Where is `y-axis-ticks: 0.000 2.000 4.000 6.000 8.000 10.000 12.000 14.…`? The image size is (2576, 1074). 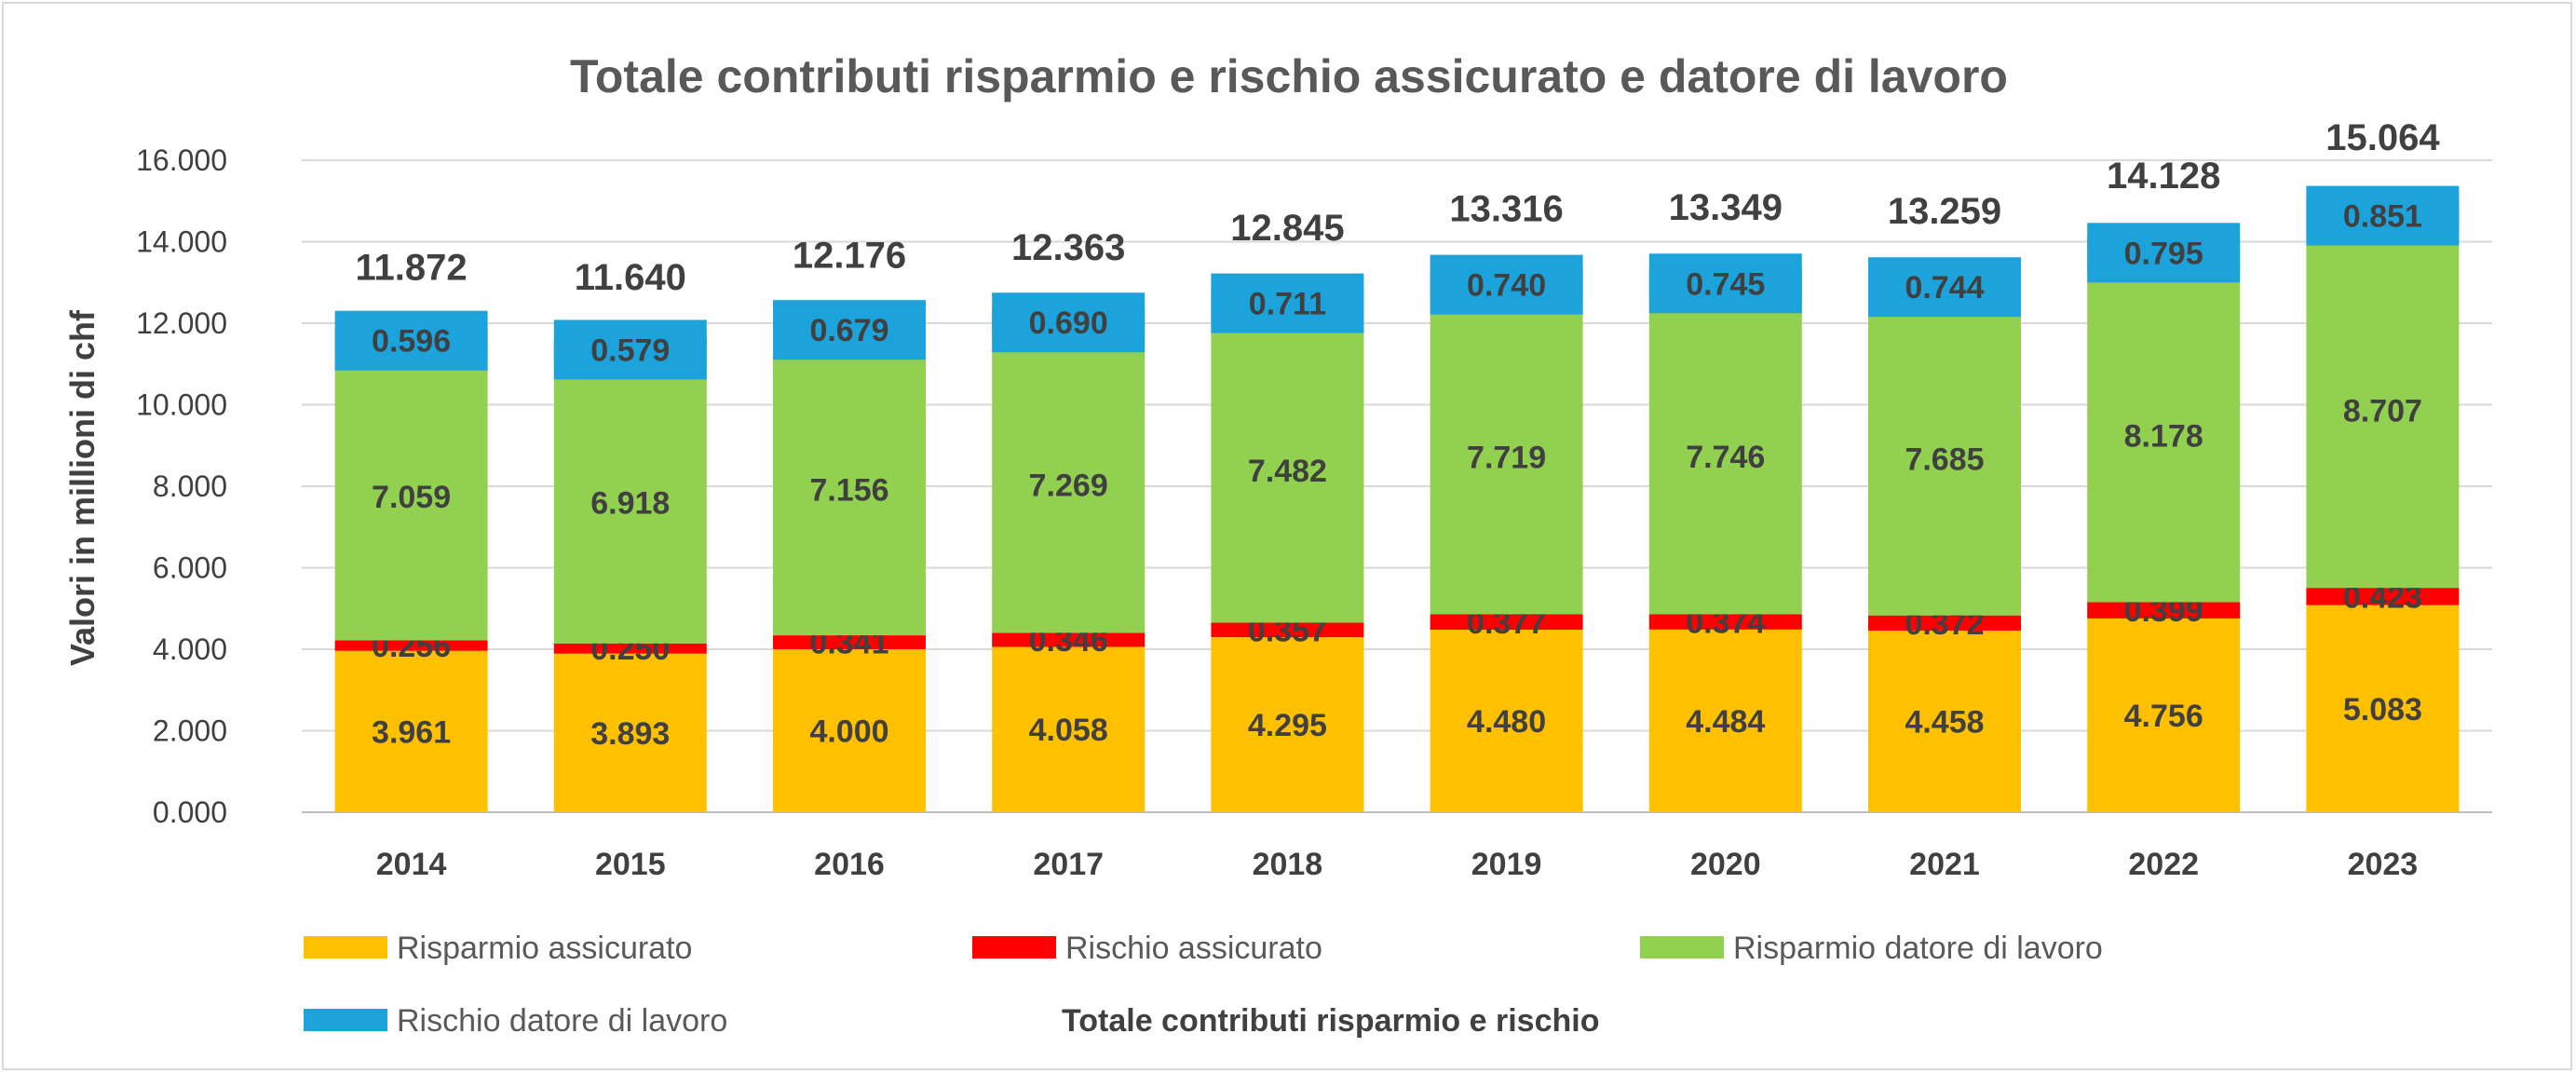 y-axis-ticks: 0.000 2.000 4.000 6.000 8.000 10.000 12.000 14.… is located at coordinates (181, 486).